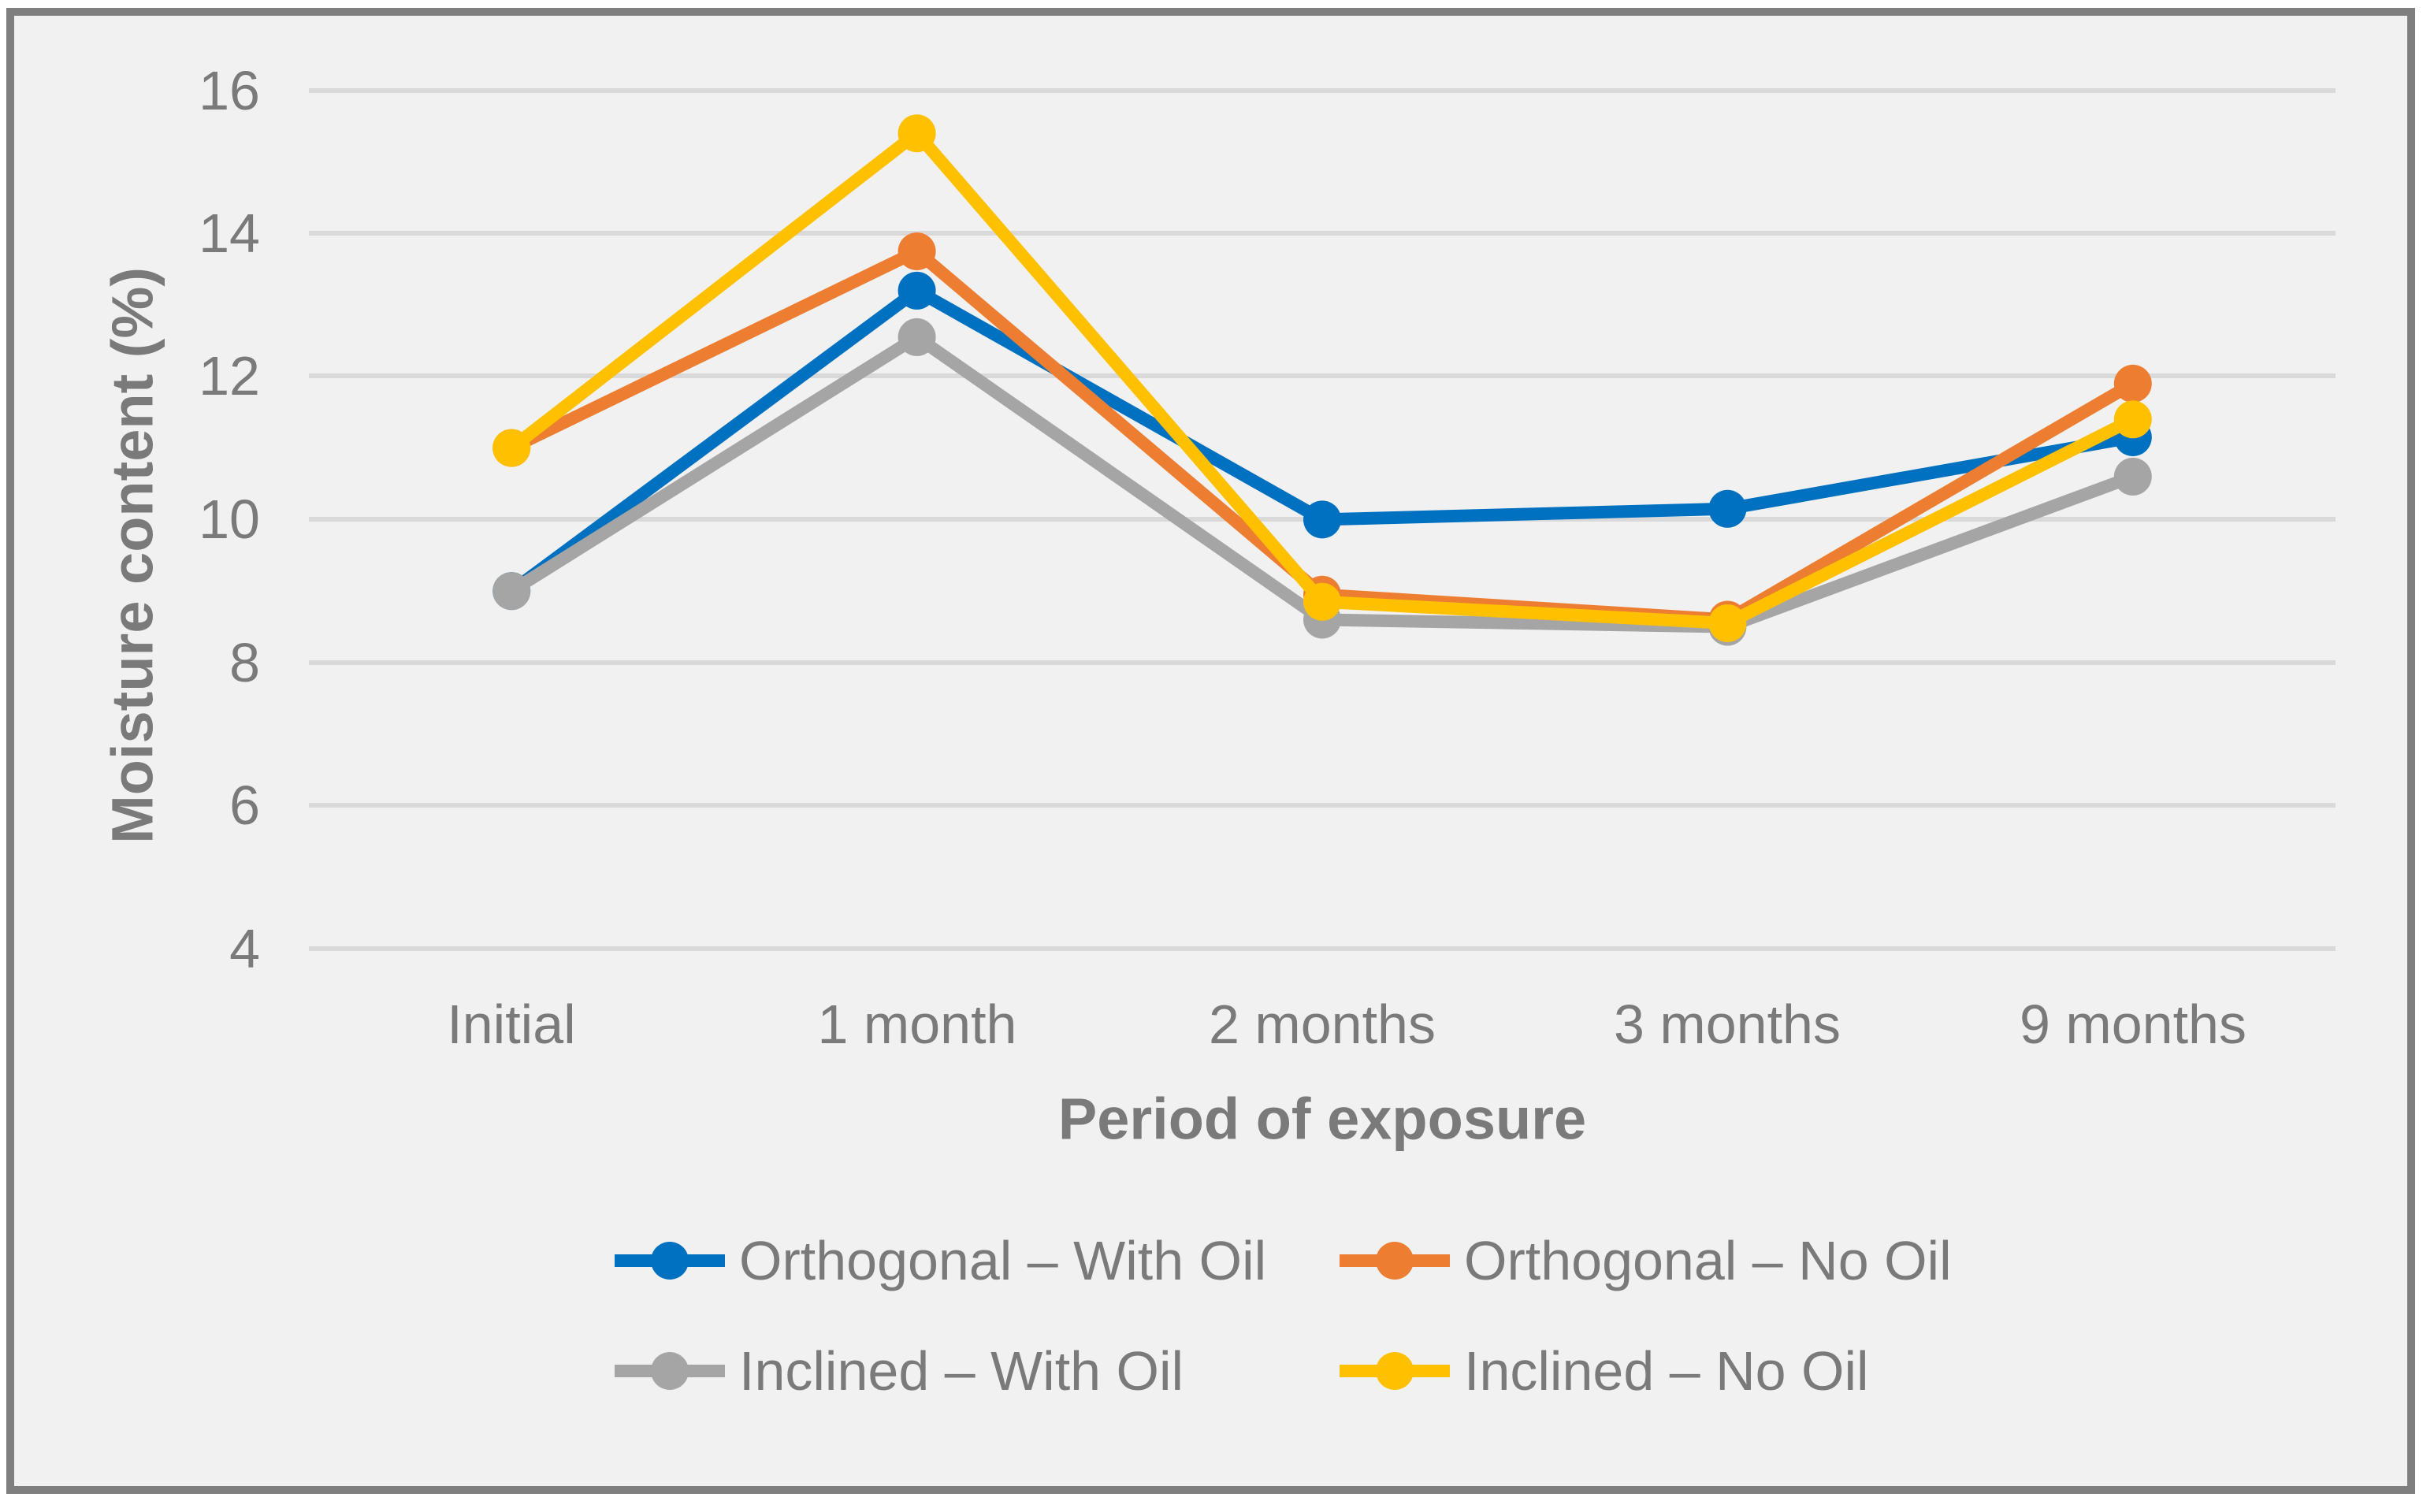 The image size is (2423, 1512). What do you see at coordinates (1708, 1260) in the screenshot?
I see `legend-label: Orthogonal – No Oil` at bounding box center [1708, 1260].